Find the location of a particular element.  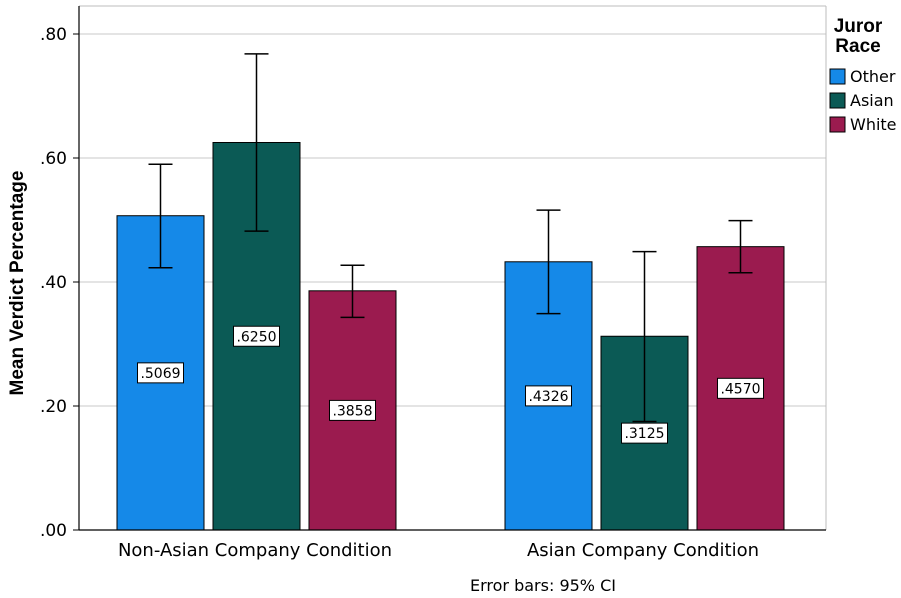

x-tick-label: Non-Asian Company Condition is located at coordinates (255, 550).